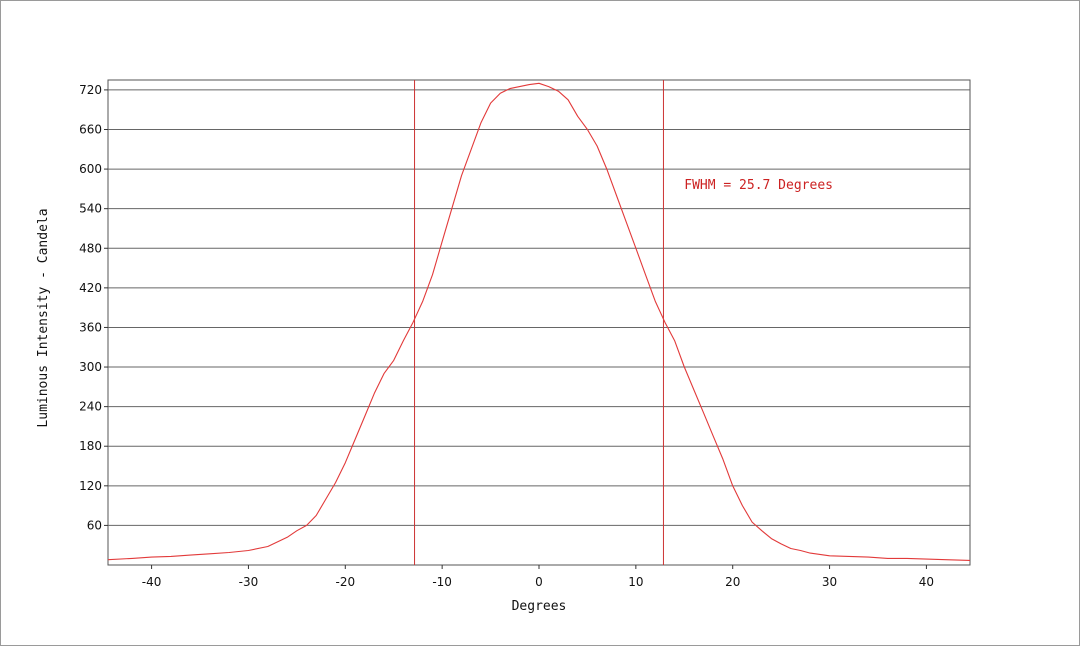 This screenshot has height=646, width=1080. I want to click on y-axis-label: Luminous Intensity - Candela, so click(43, 317).